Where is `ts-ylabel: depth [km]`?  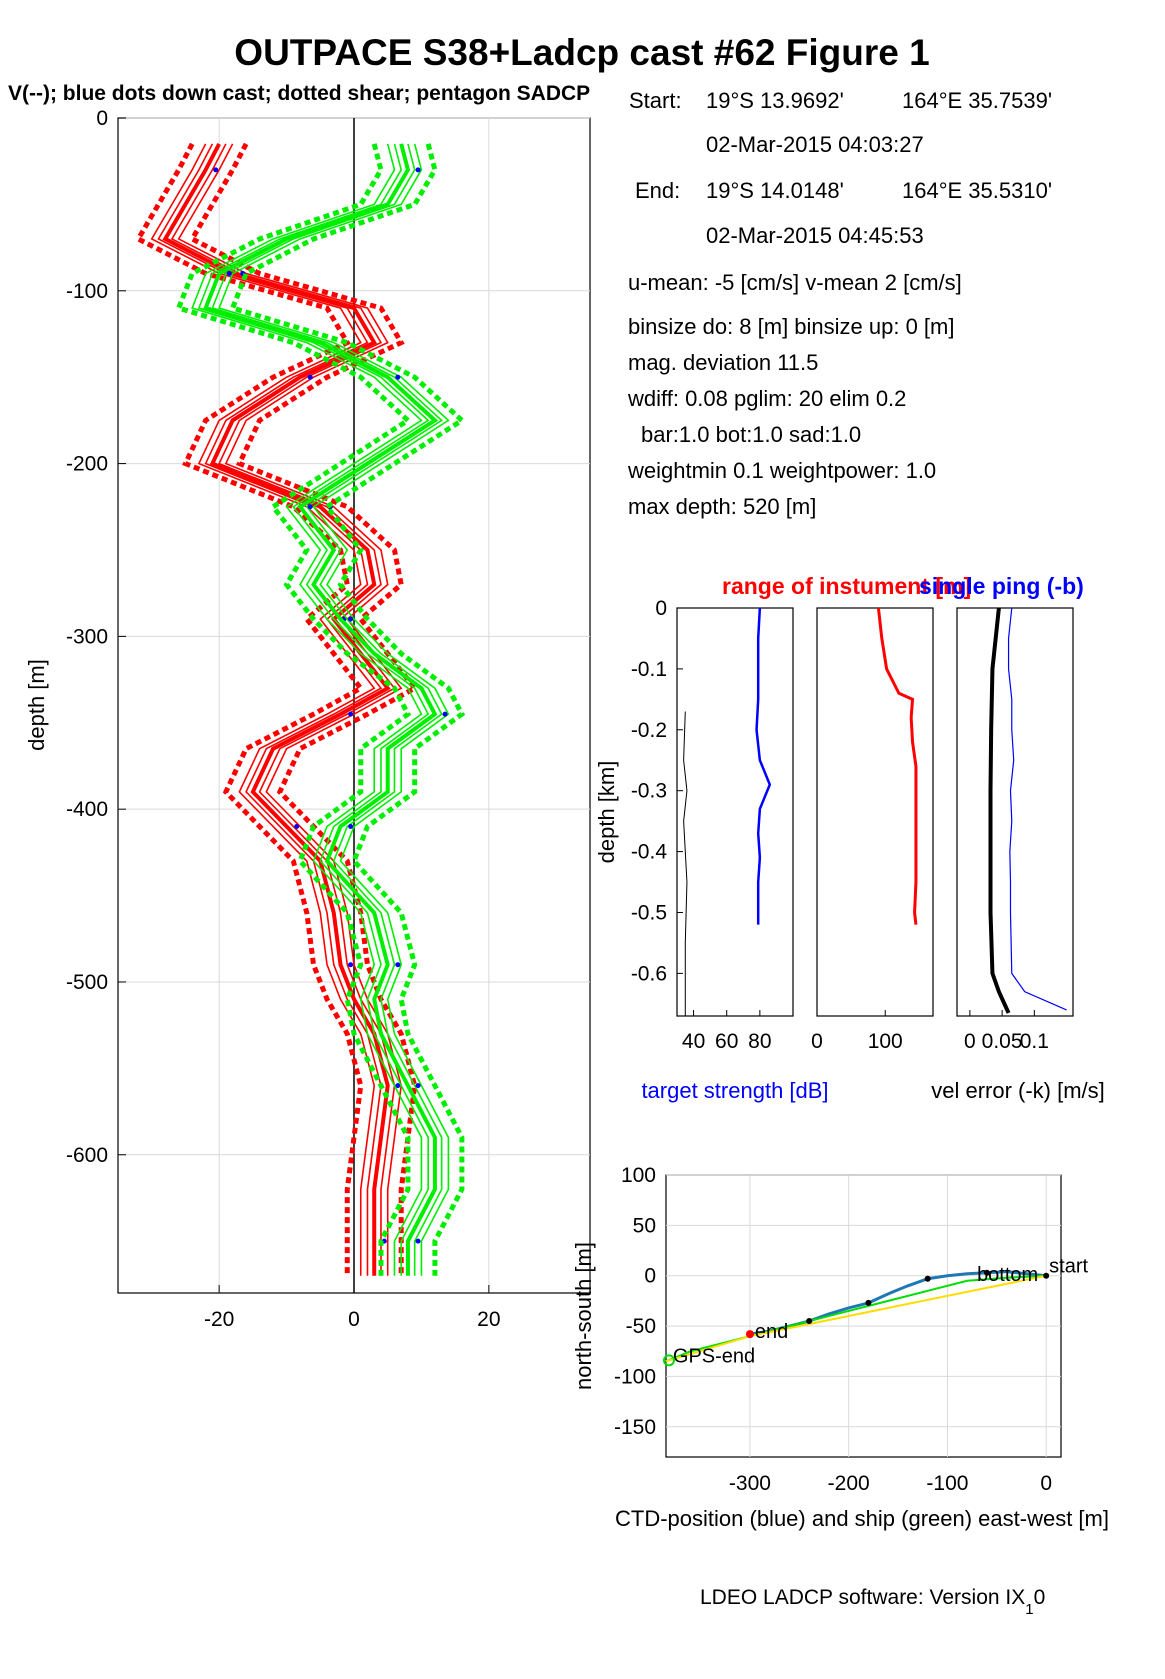
ts-ylabel: depth [km] is located at coordinates (606, 812).